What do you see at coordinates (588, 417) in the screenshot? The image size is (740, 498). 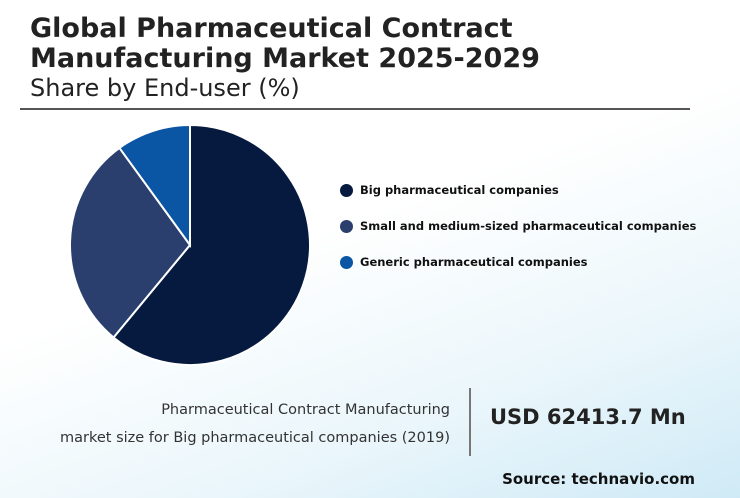 I see `market-size-value: USD 62413.7 Mn` at bounding box center [588, 417].